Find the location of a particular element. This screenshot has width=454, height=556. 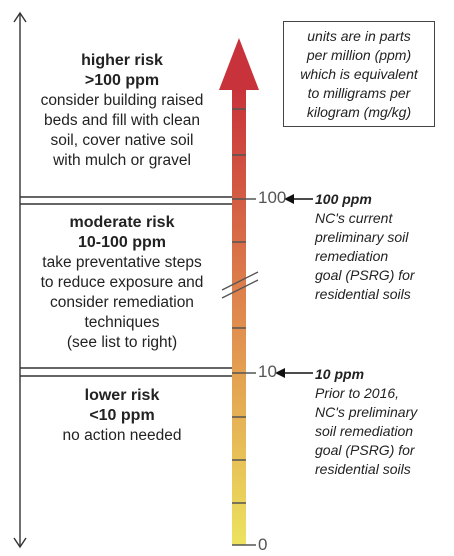

concentration-bar is located at coordinates (239, 291).